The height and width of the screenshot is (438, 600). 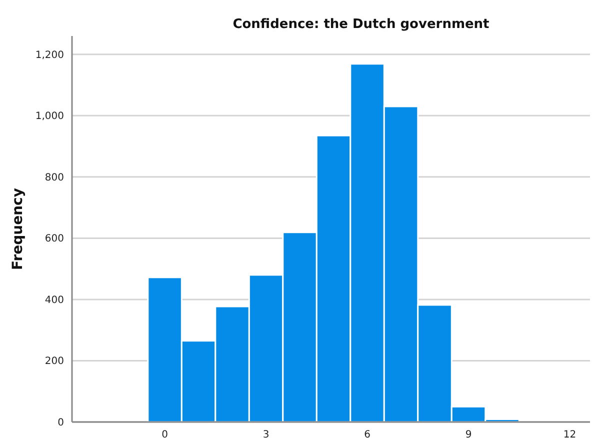 What do you see at coordinates (61, 423) in the screenshot?
I see `y-tick-label: 0` at bounding box center [61, 423].